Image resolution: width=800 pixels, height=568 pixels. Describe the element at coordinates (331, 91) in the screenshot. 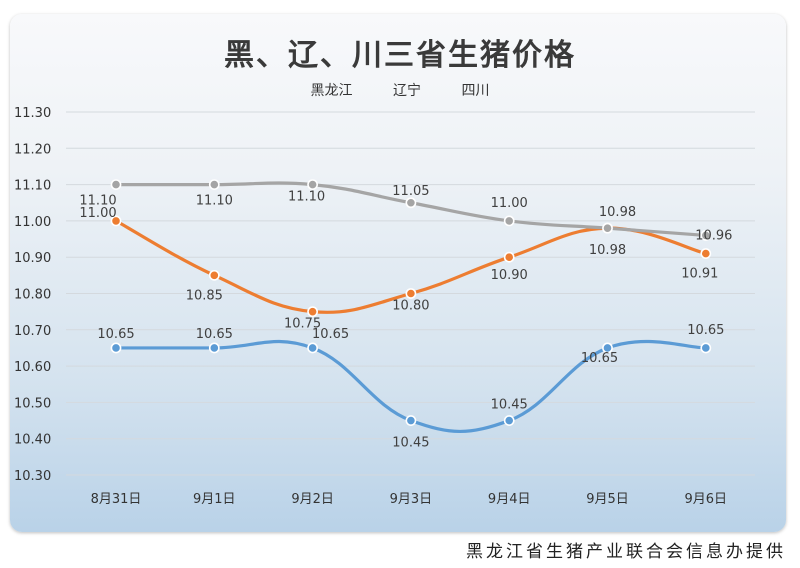

I see `legend-entry-heilongjiang: 黑龙江` at that location.